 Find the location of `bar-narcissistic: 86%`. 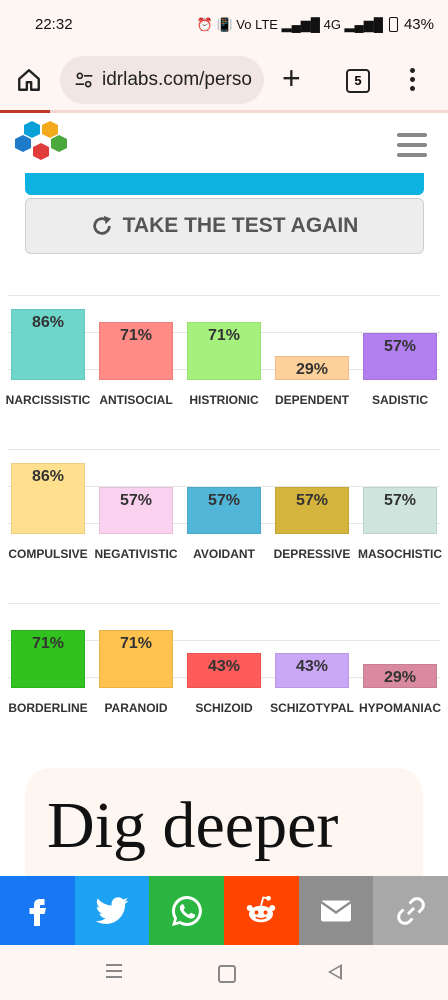

bar-narcissistic: 86% is located at coordinates (48, 344).